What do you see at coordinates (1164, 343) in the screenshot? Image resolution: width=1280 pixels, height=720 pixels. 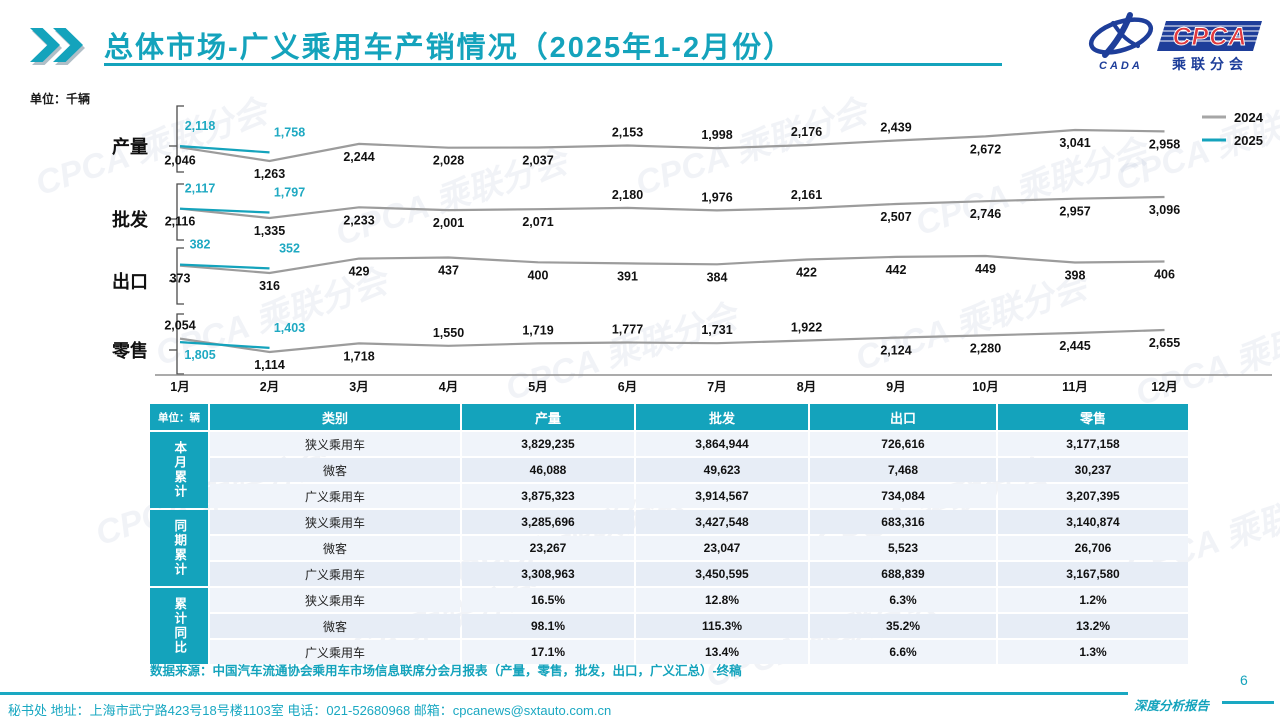 I see `value-label: 2,655` at bounding box center [1164, 343].